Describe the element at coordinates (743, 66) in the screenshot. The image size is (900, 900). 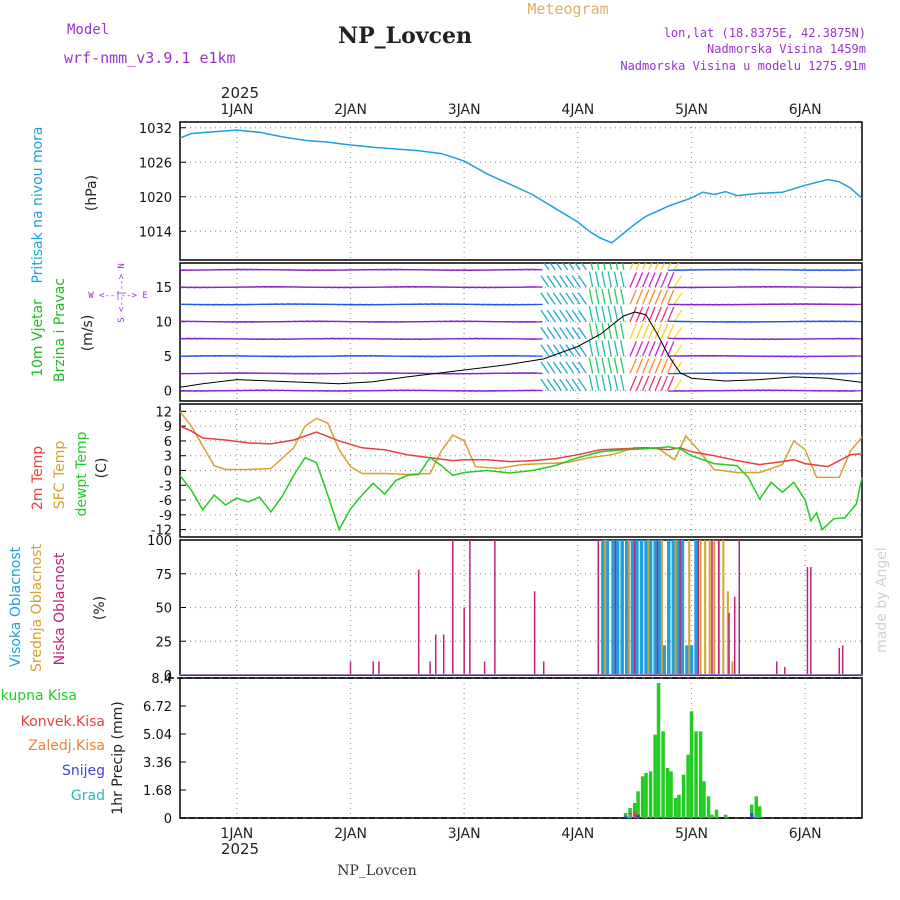
I see `model-elevation-label: Nadmorska Visina u modelu 1275.91m` at that location.